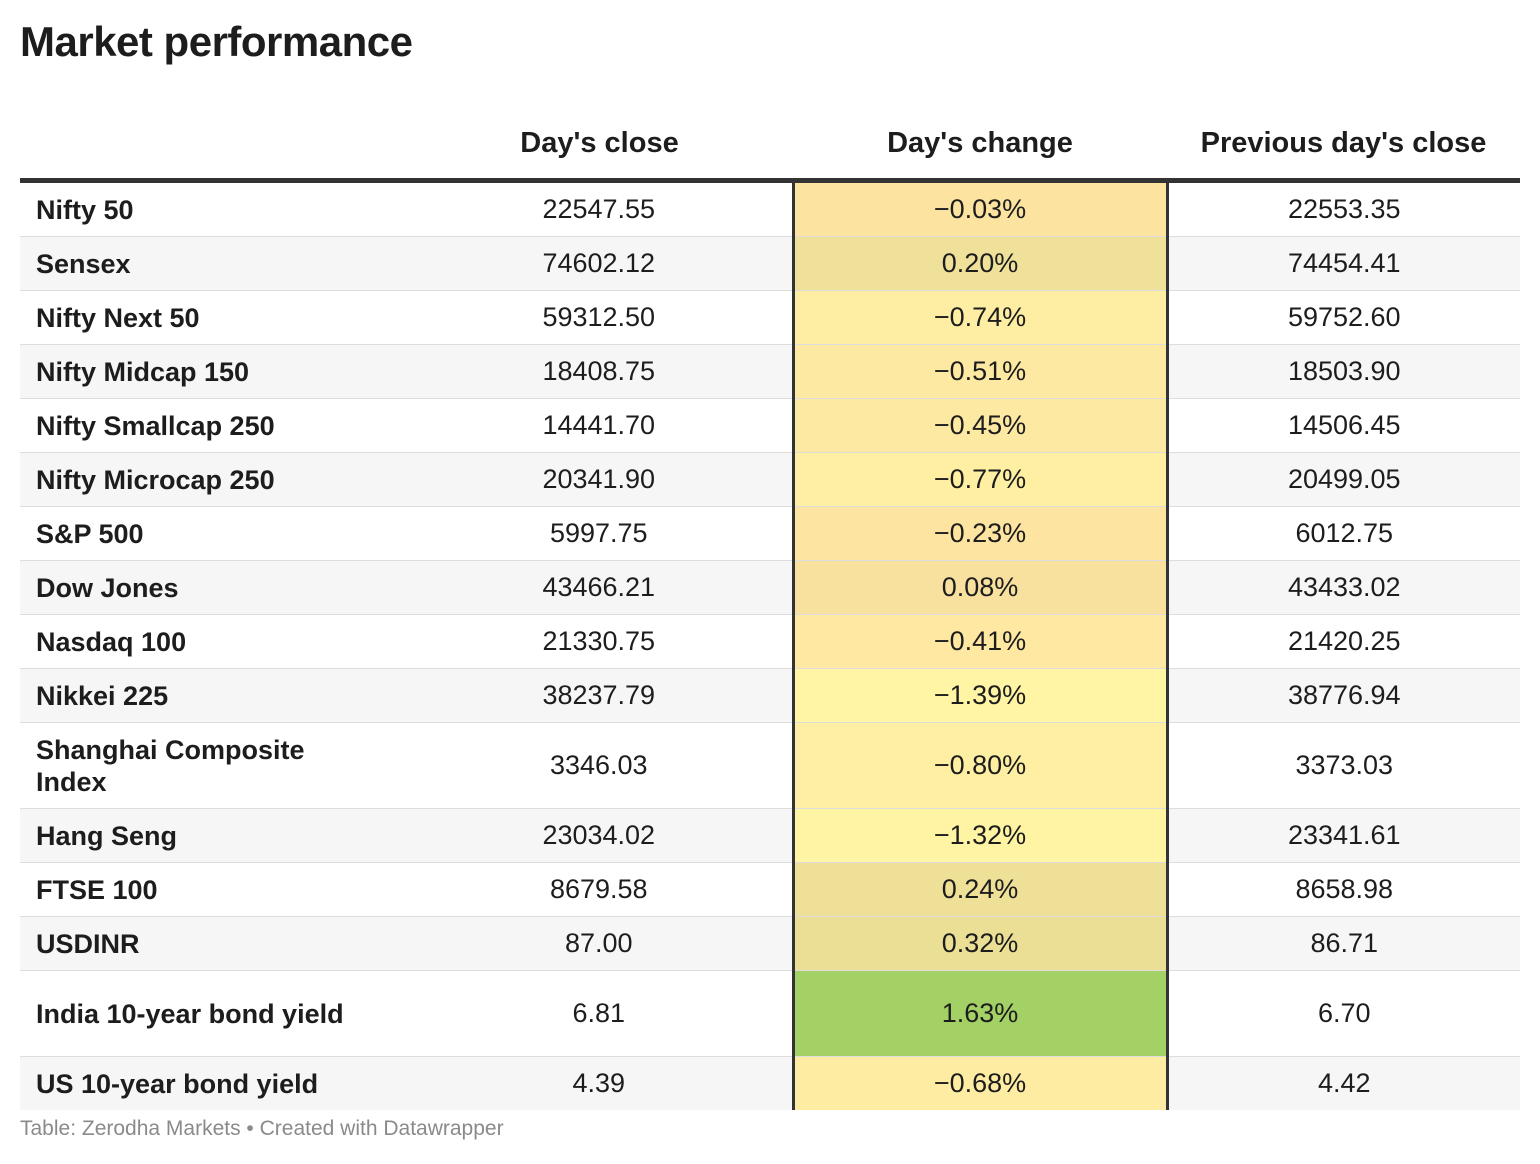 The width and height of the screenshot is (1540, 1164). I want to click on table-row: S&P 500 5997.75 −0.23% 6012.75, so click(770, 533).